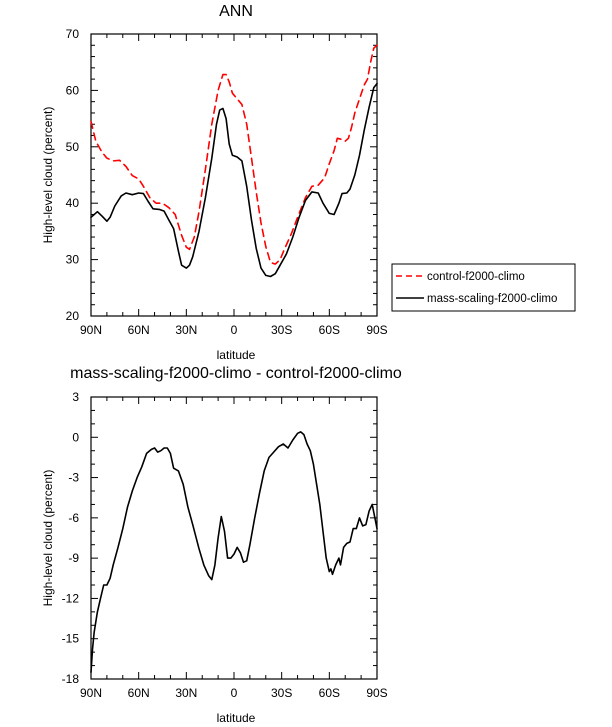 Image resolution: width=612 pixels, height=727 pixels. What do you see at coordinates (73, 147) in the screenshot?
I see `y-tick-label: 50` at bounding box center [73, 147].